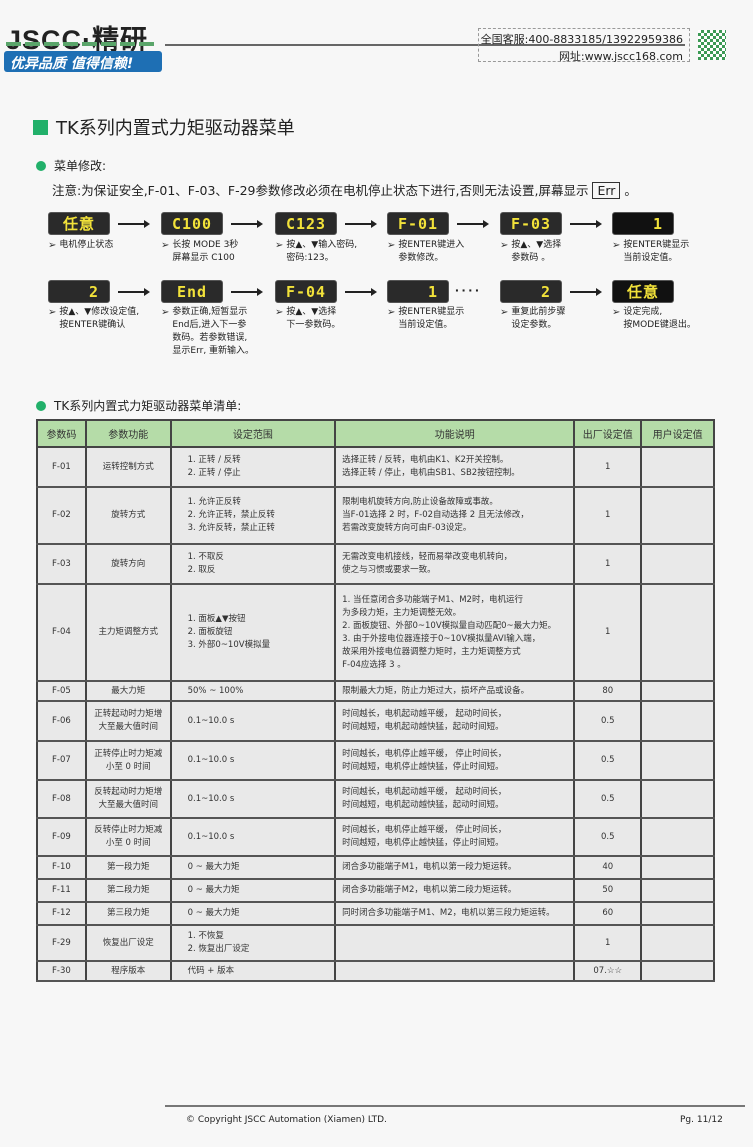 This screenshot has height=1147, width=753. I want to click on led-display: C123, so click(306, 223).